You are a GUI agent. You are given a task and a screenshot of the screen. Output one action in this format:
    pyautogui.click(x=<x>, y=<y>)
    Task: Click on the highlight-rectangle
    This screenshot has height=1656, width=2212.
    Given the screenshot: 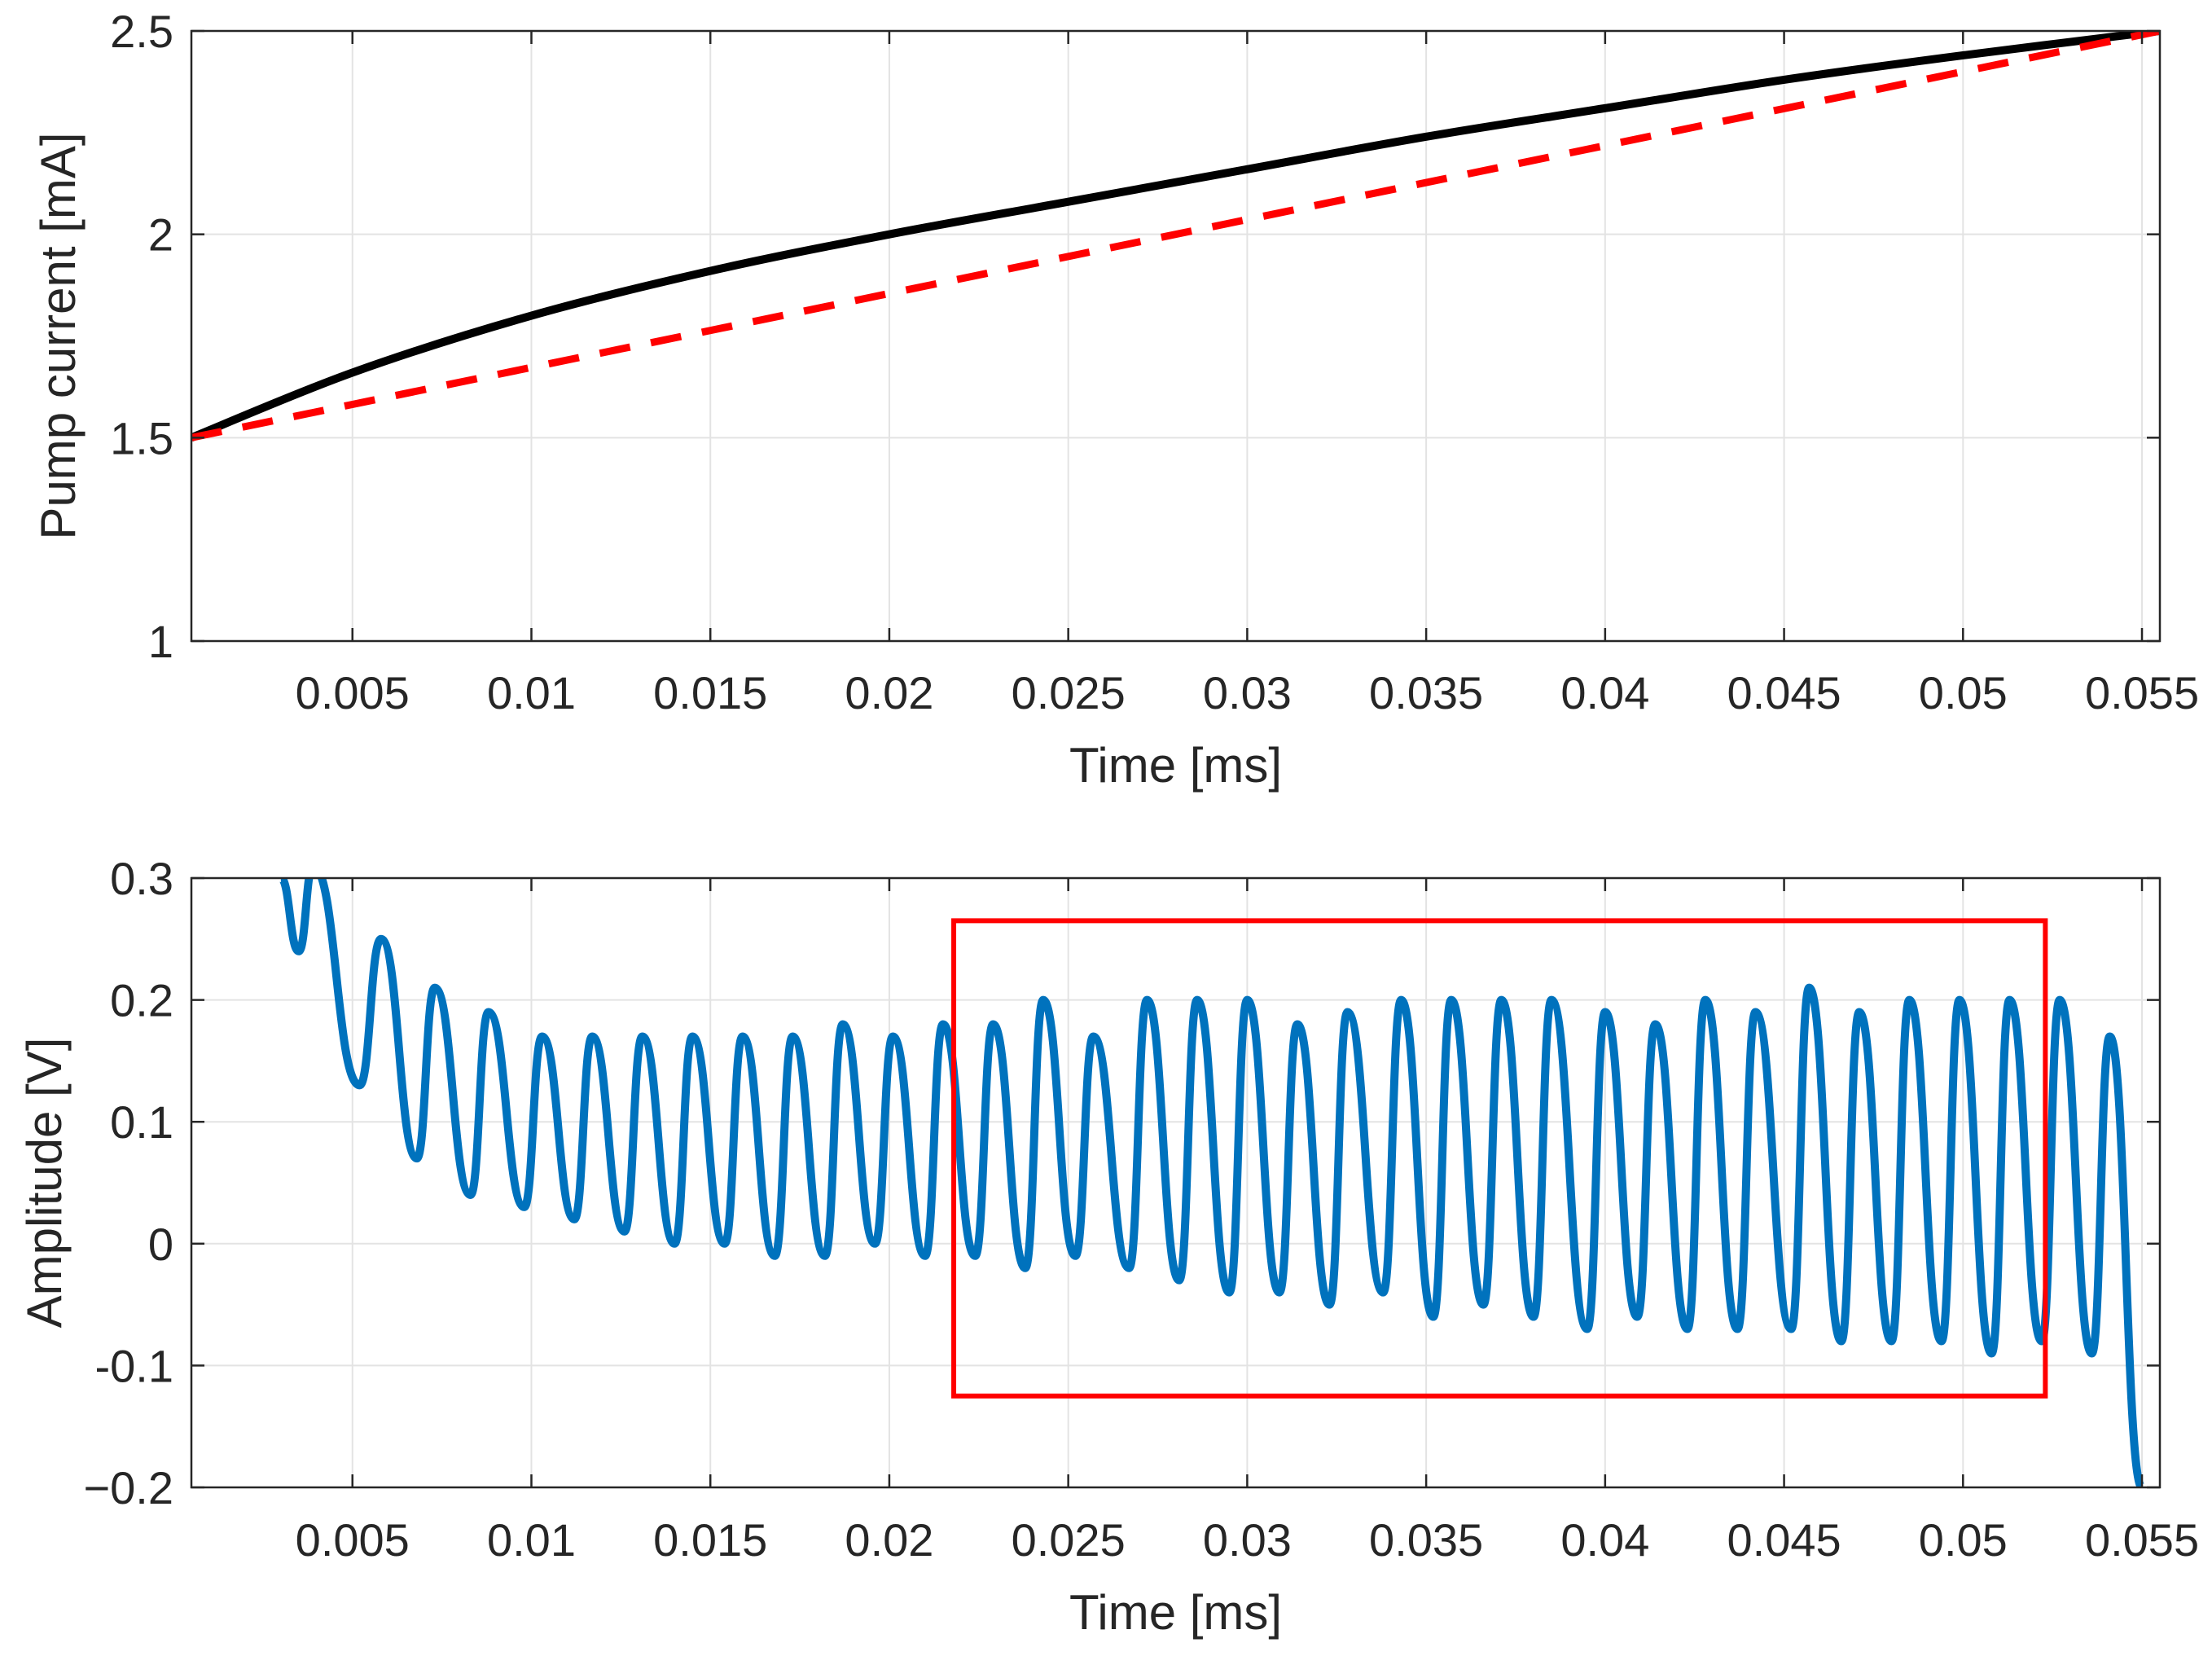 What is the action you would take?
    pyautogui.click(x=1500, y=1158)
    